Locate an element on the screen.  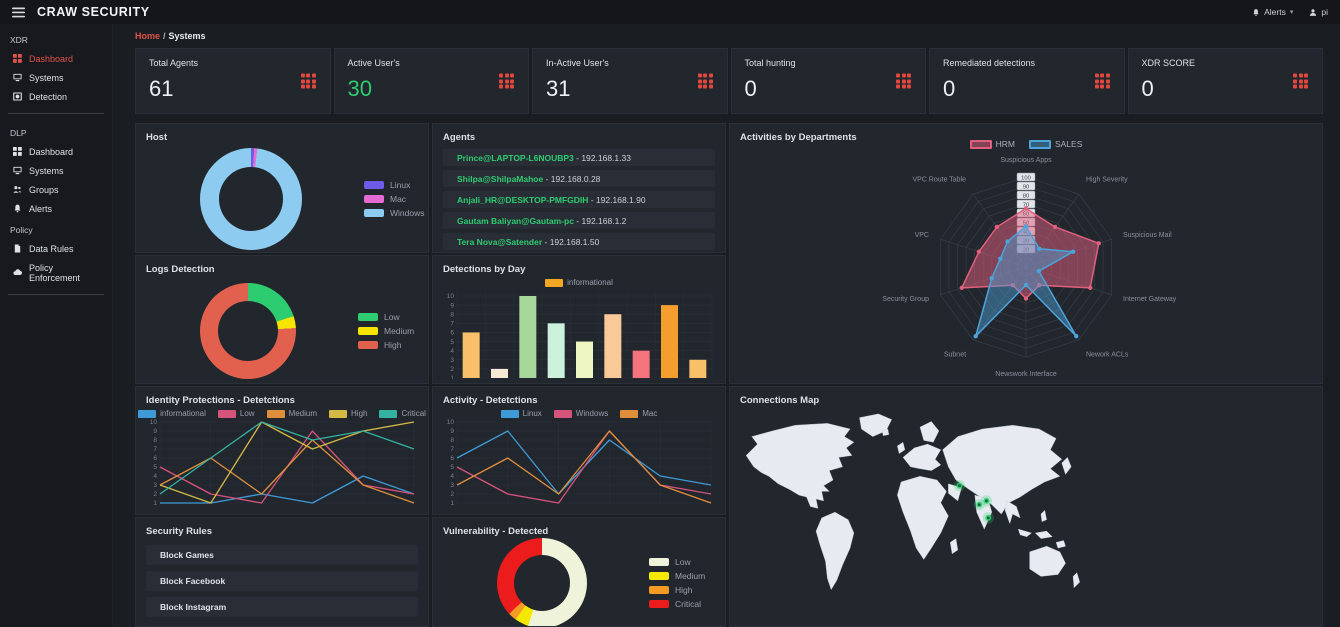
stat-card-total-hunting: Total hunting 0 is located at coordinates (828, 81).